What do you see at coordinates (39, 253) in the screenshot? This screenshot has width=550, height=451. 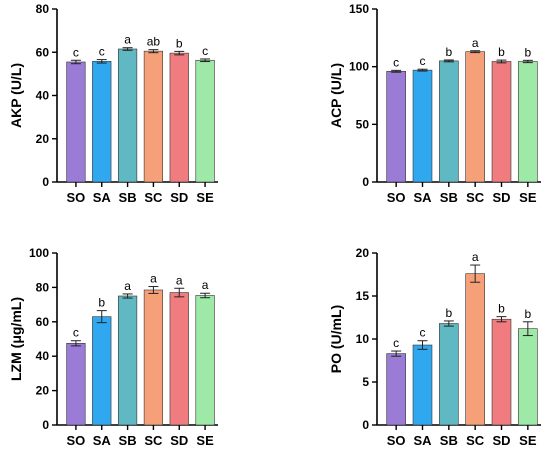 I see `y-tick-label: 100` at bounding box center [39, 253].